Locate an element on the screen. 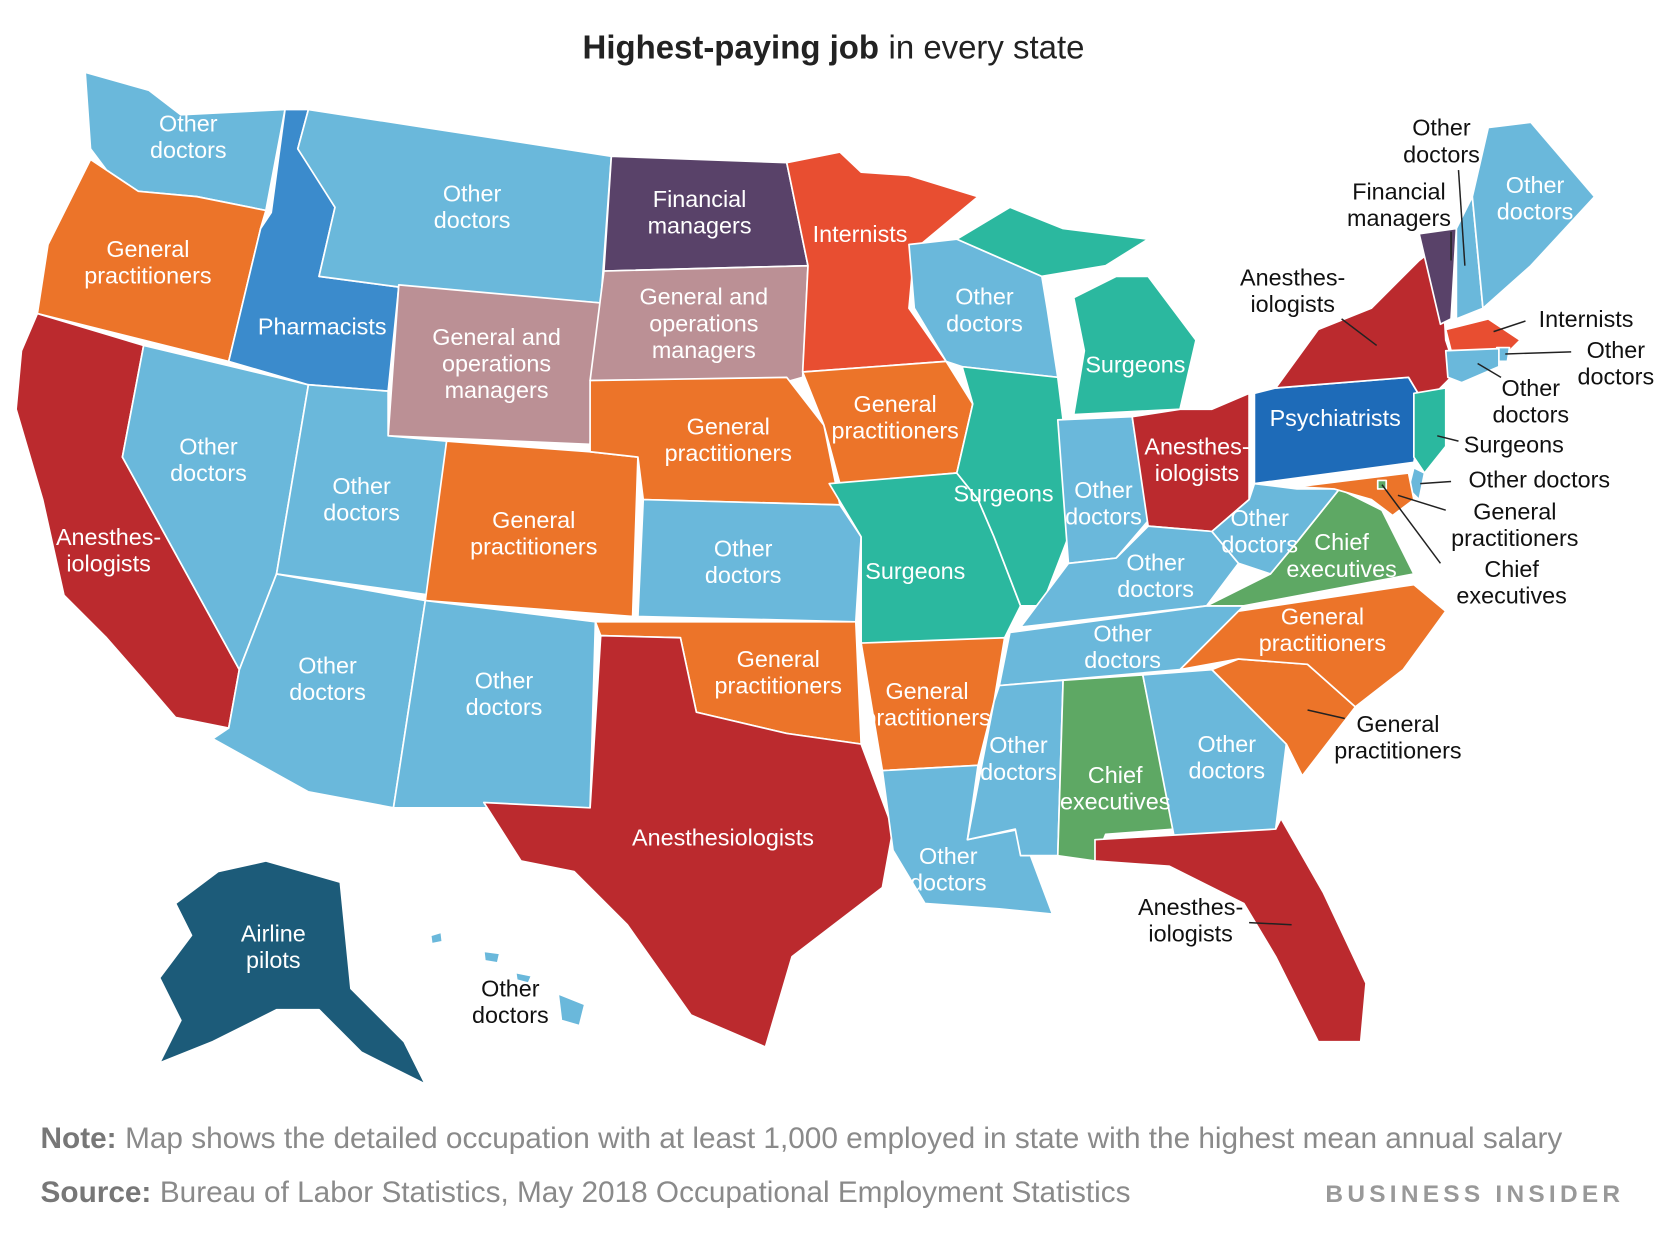 Image resolution: width=1667 pixels, height=1250 pixels. brand: BUSINESS INSIDER is located at coordinates (1474, 1194).